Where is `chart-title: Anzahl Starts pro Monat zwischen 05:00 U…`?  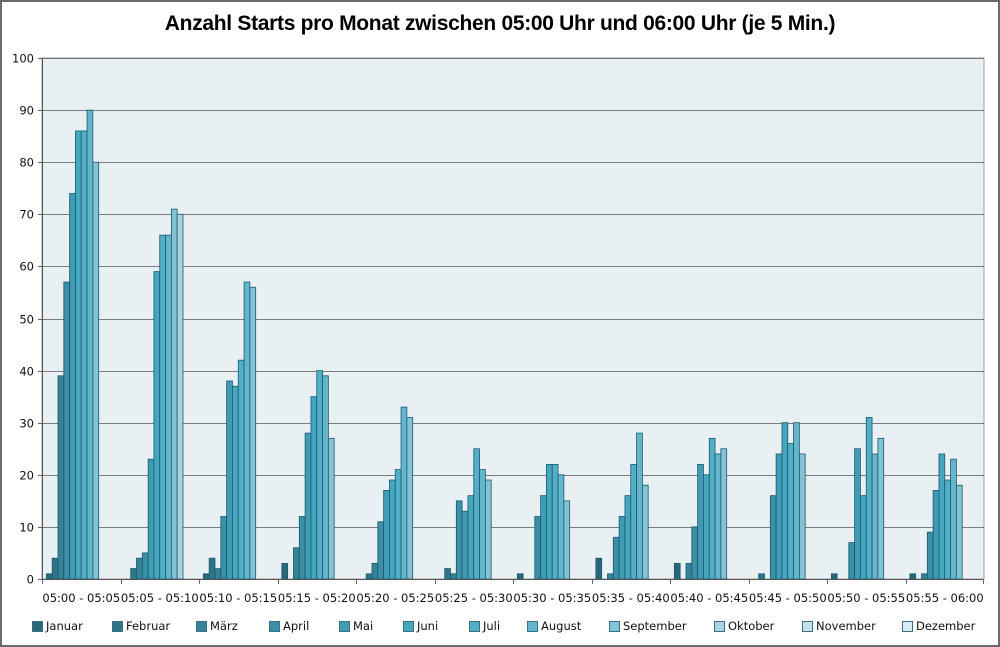
chart-title: Anzahl Starts pro Monat zwischen 05:00 U… is located at coordinates (500, 23).